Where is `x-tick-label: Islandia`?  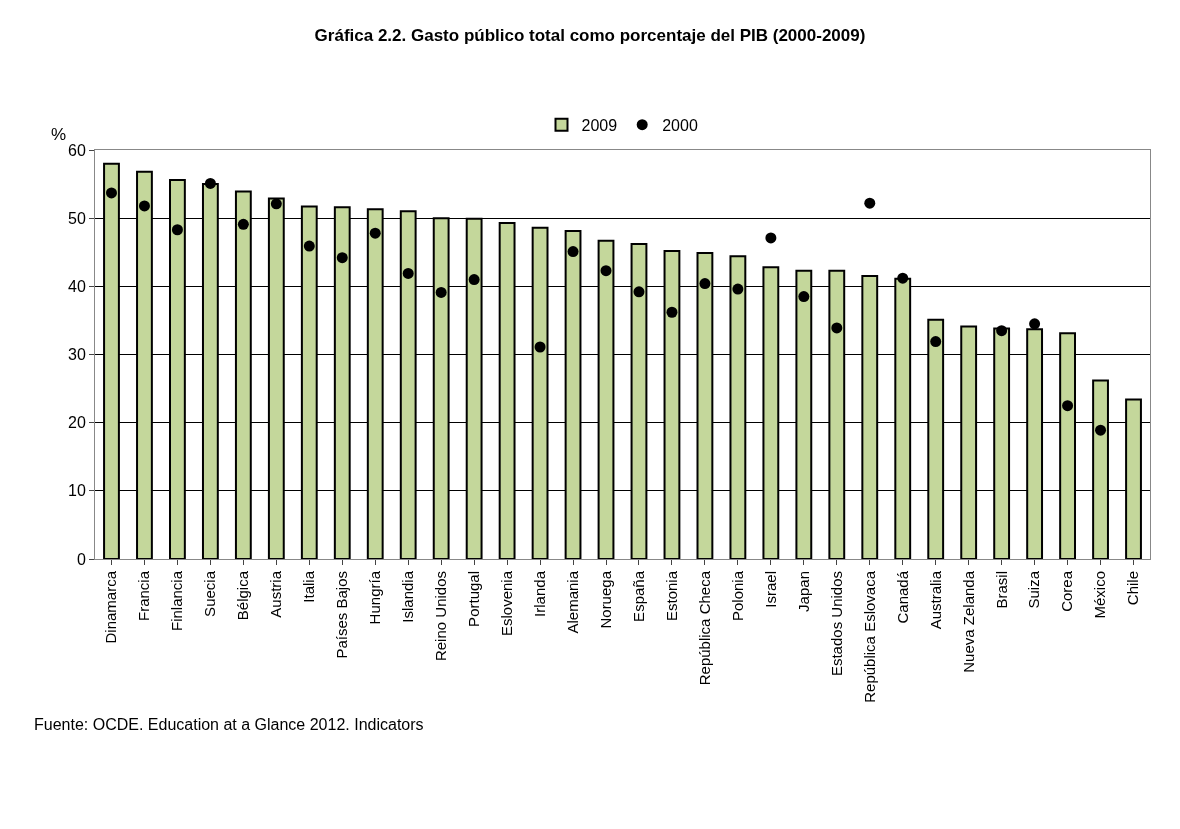 x-tick-label: Islandia is located at coordinates (408, 596).